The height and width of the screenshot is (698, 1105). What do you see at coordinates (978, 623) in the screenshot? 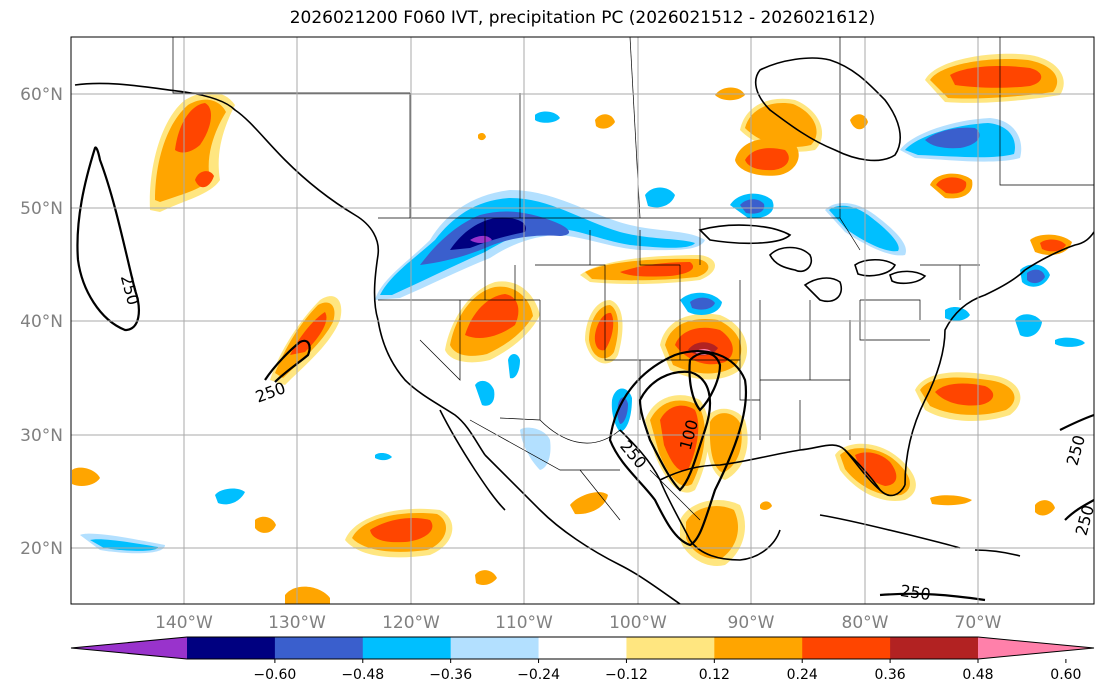
I see `lon-label: 70°W` at bounding box center [978, 623].